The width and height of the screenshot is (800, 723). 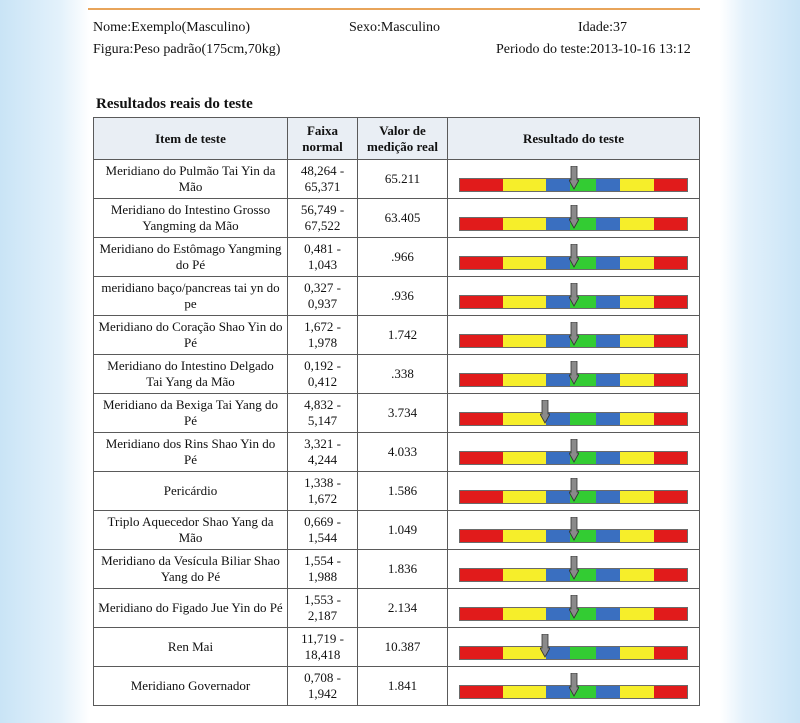 What do you see at coordinates (396, 686) in the screenshot?
I see `table-row: Meridiano Governador 0,708 - 1,942 1.841` at bounding box center [396, 686].